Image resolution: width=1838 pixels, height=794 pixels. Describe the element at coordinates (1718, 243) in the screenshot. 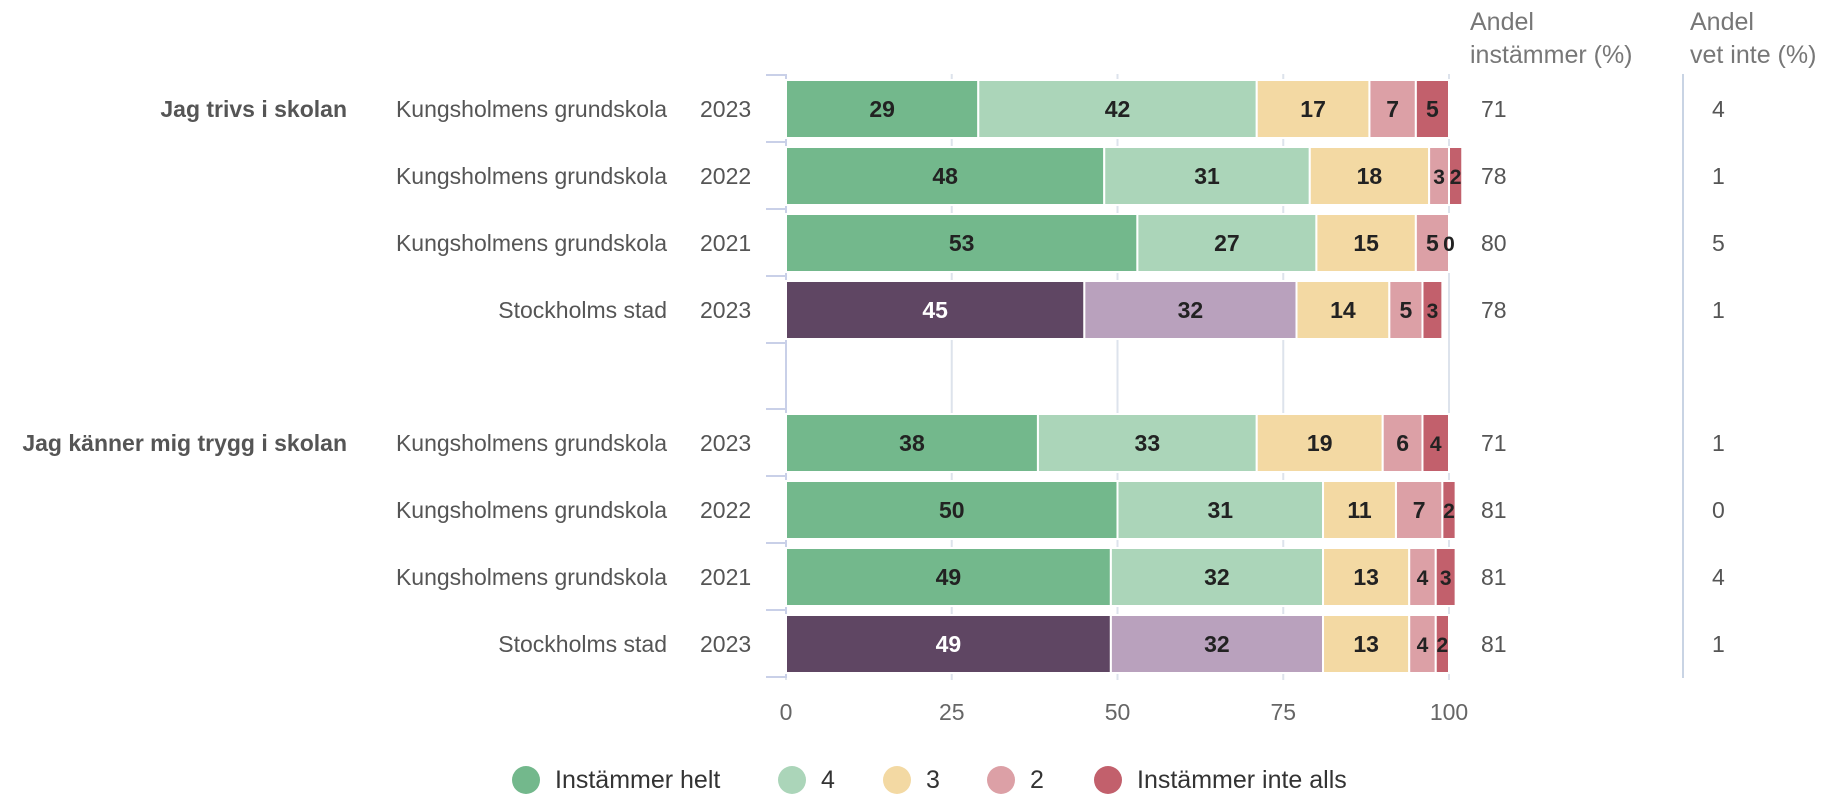

I see `andel-vet-inte-value: 5` at that location.